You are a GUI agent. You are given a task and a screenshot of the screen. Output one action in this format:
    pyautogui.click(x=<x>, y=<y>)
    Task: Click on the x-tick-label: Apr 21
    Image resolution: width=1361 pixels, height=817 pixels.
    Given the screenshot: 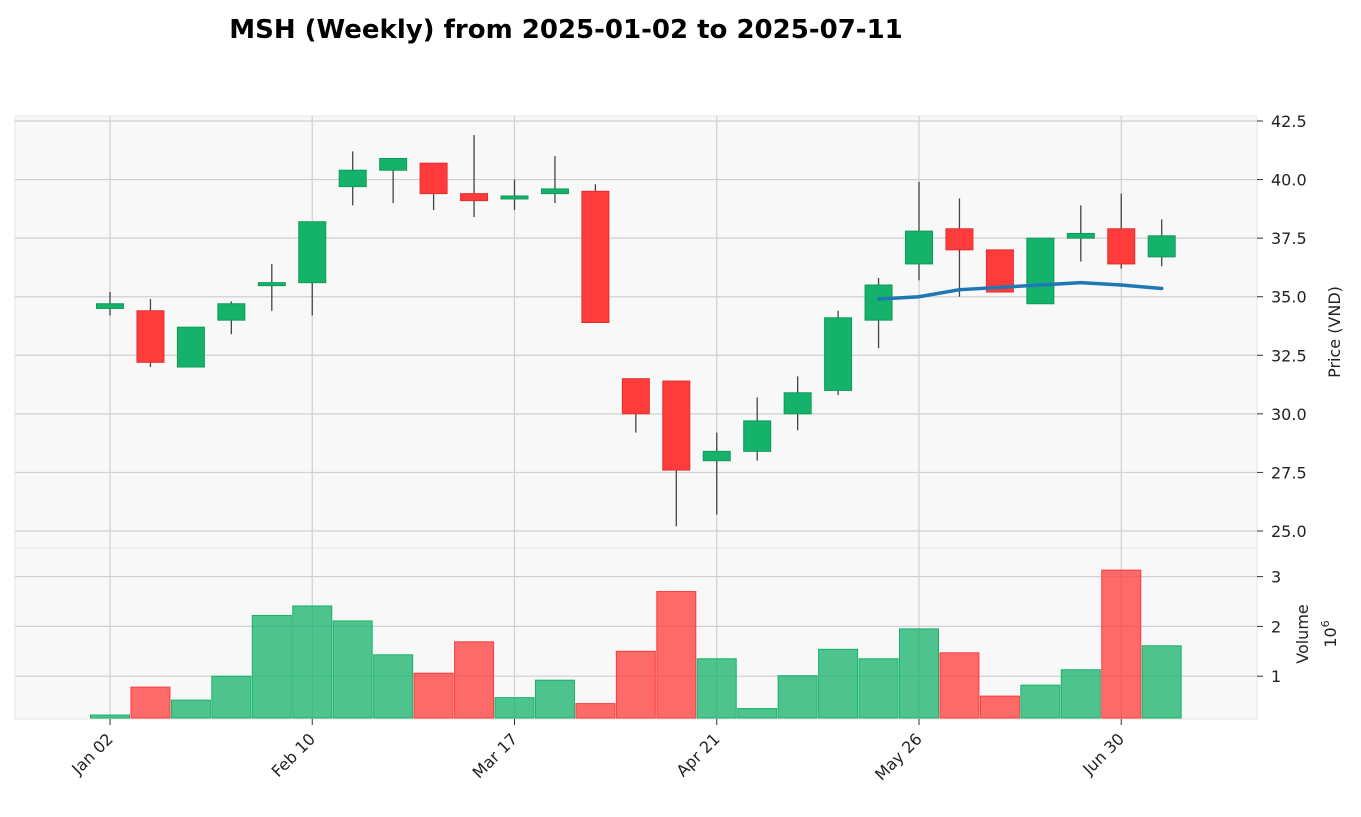 What is the action you would take?
    pyautogui.click(x=698, y=754)
    